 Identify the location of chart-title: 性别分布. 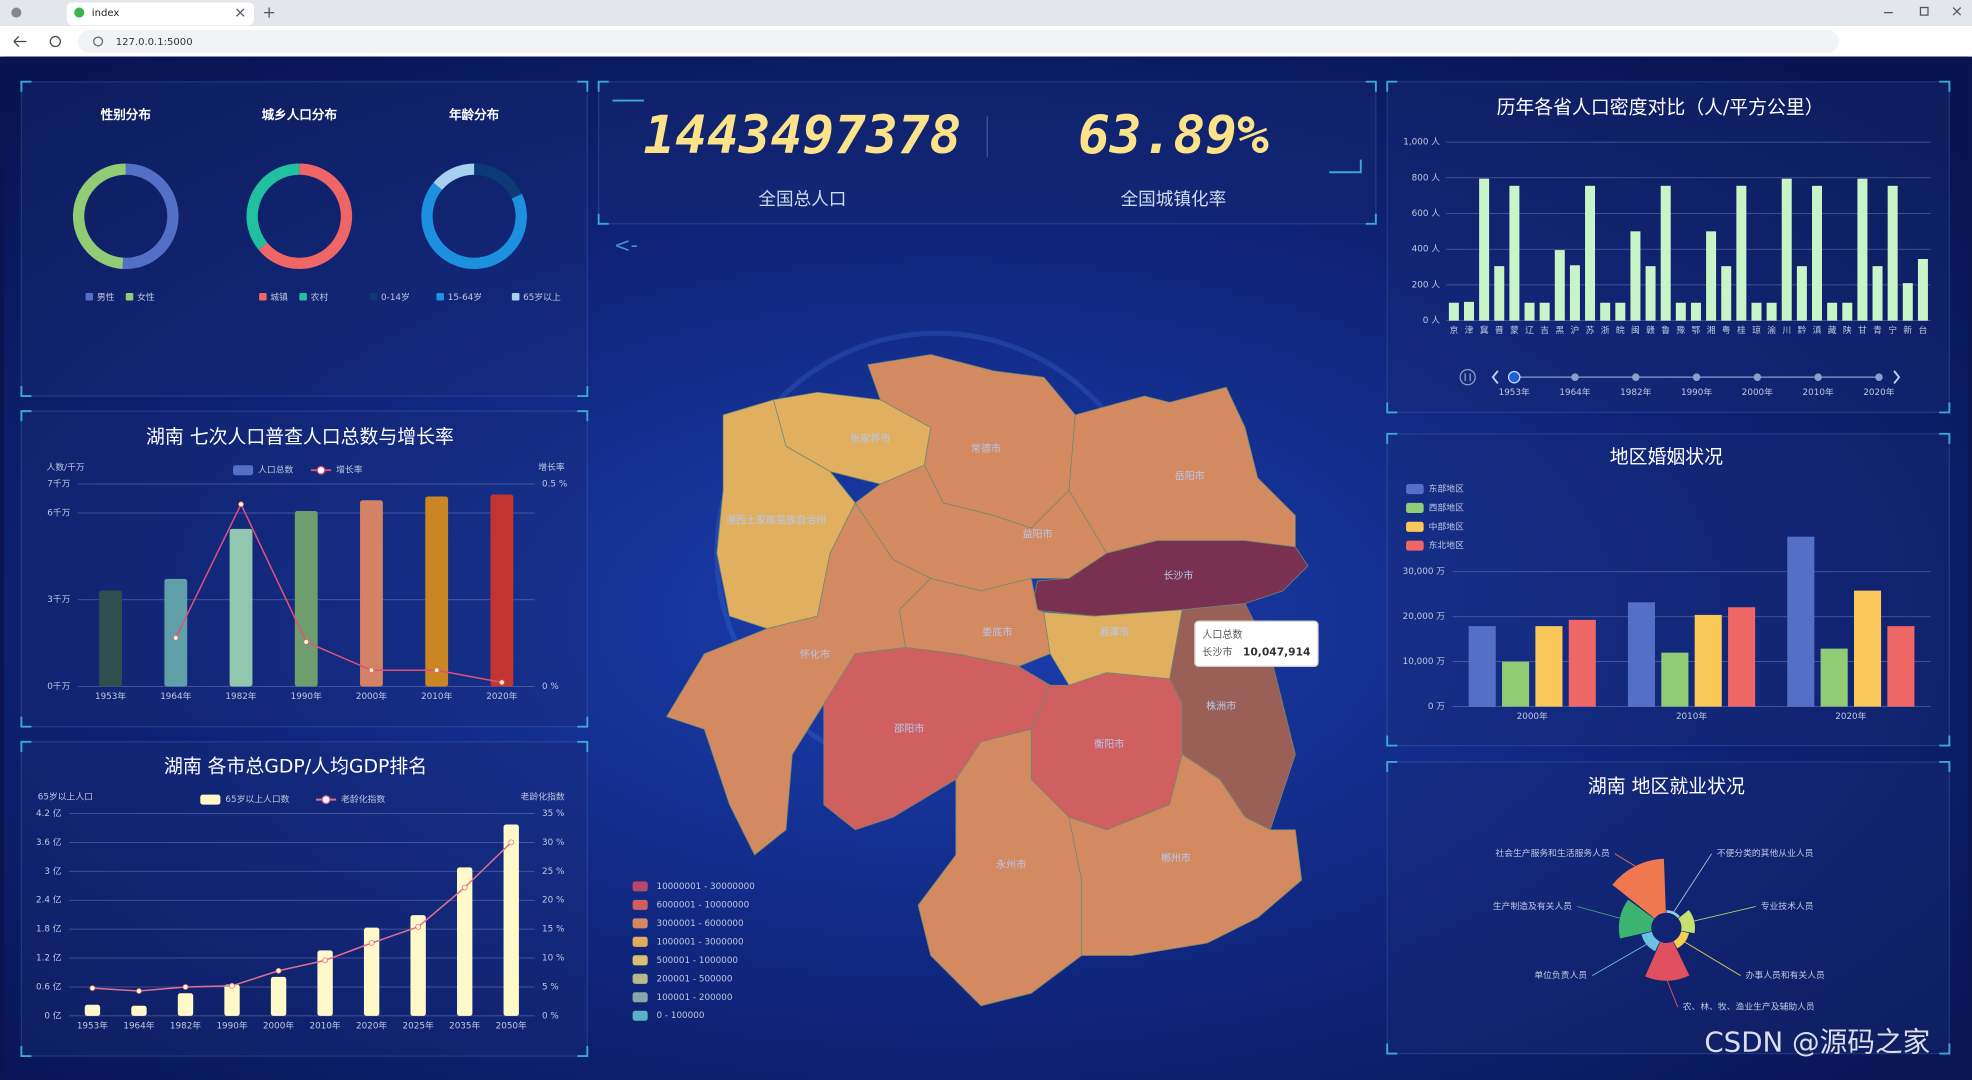
(126, 114).